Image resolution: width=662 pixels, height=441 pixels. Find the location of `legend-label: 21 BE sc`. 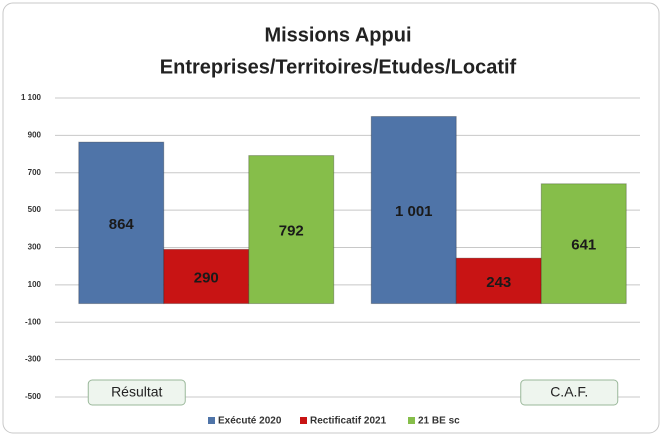

legend-label: 21 BE sc is located at coordinates (439, 421).